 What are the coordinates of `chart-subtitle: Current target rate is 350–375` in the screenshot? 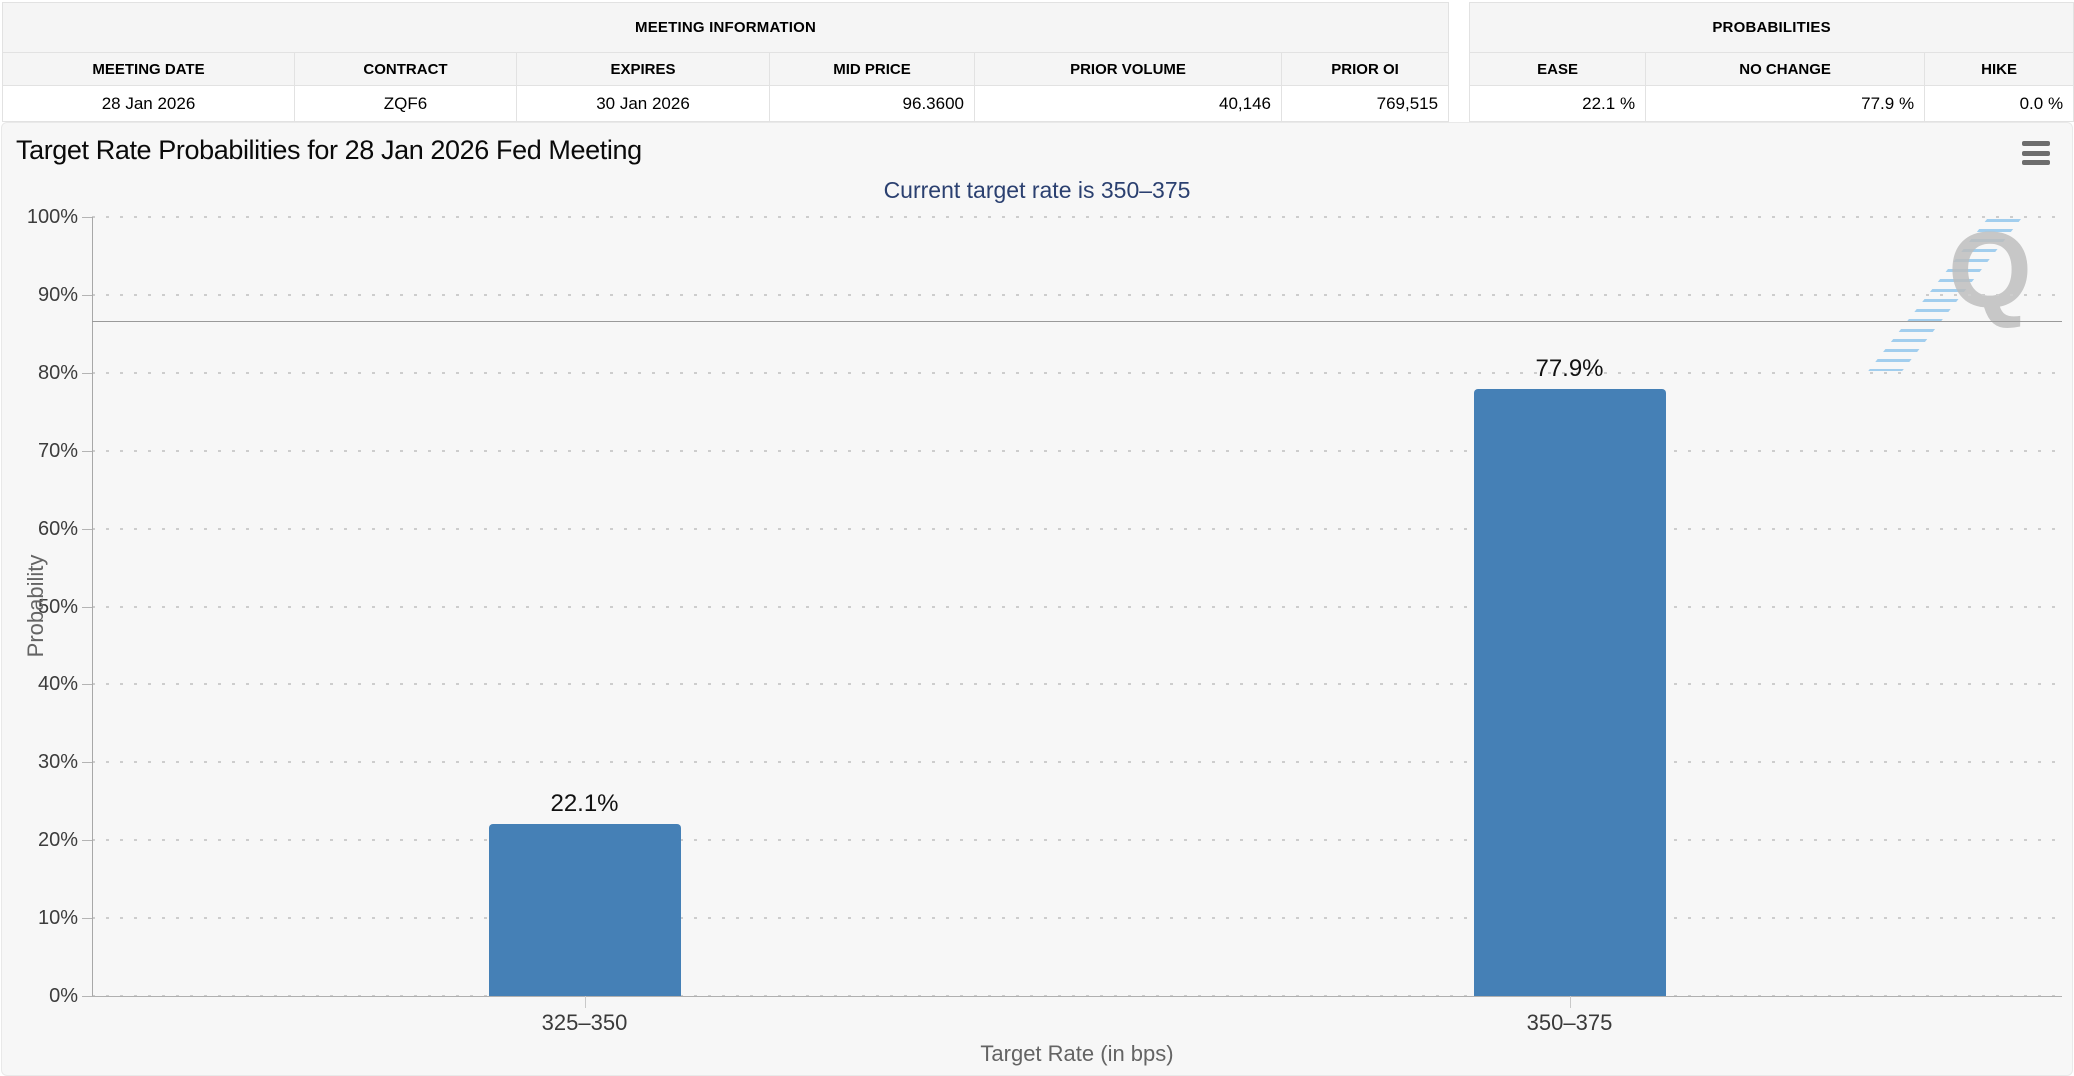 It's located at (1037, 190).